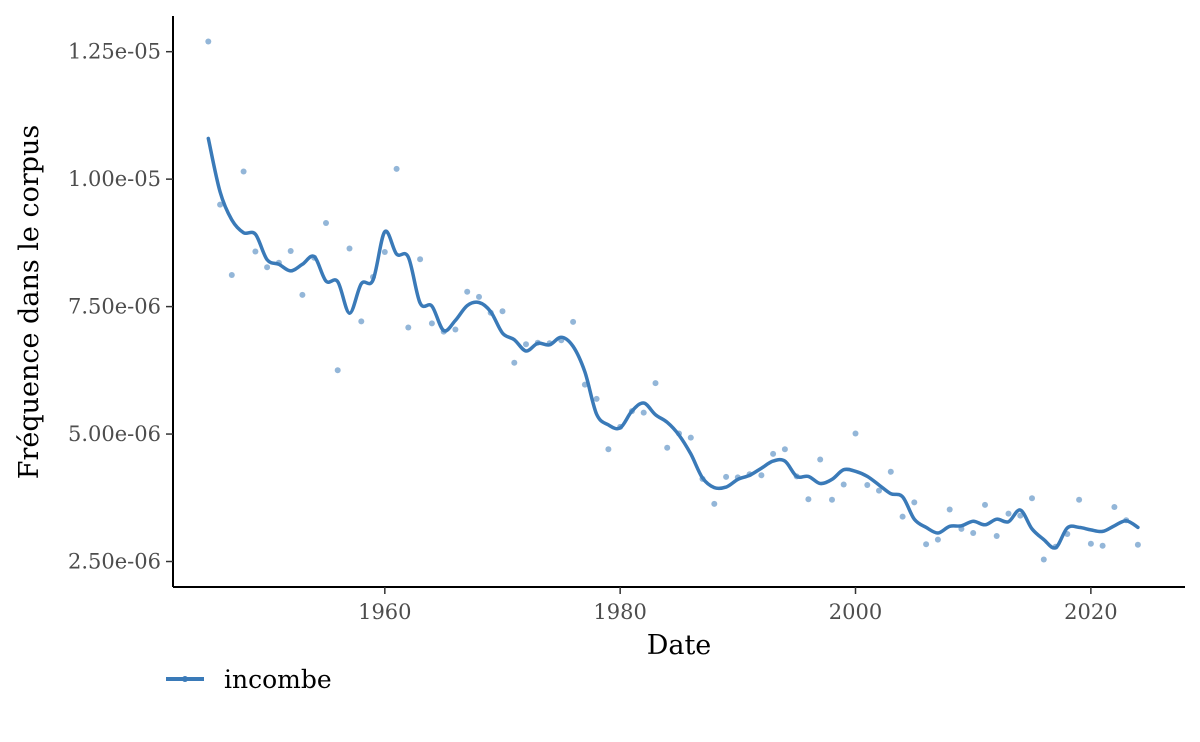 This screenshot has height=742, width=1200. Describe the element at coordinates (114, 434) in the screenshot. I see `y-tick-label: 5.00e-06` at that location.